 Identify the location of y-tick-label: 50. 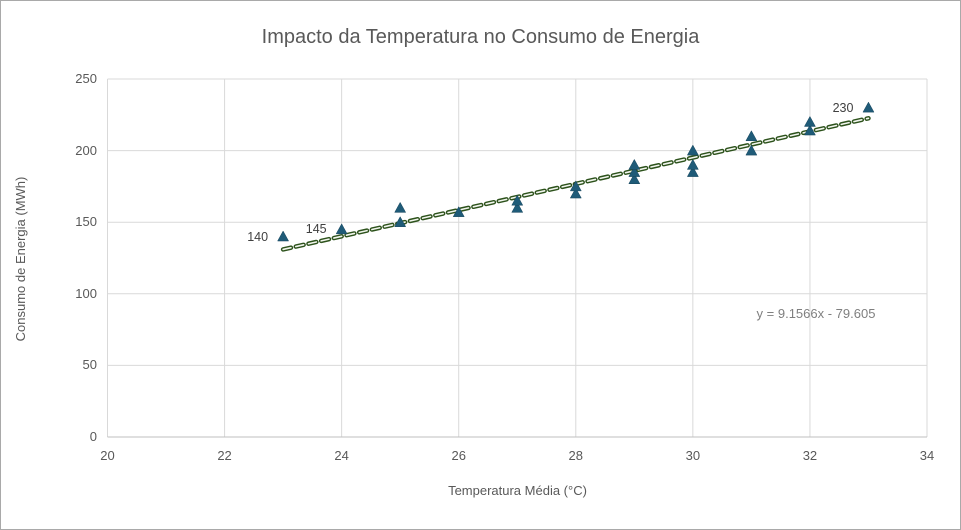
(89, 365).